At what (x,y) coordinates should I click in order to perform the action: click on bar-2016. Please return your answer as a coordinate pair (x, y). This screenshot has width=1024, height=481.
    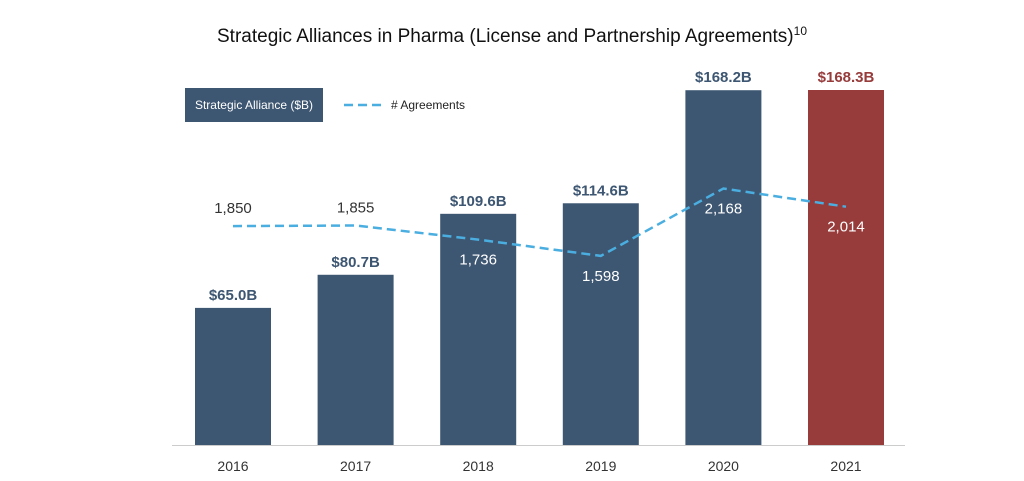
    Looking at the image, I should click on (233, 376).